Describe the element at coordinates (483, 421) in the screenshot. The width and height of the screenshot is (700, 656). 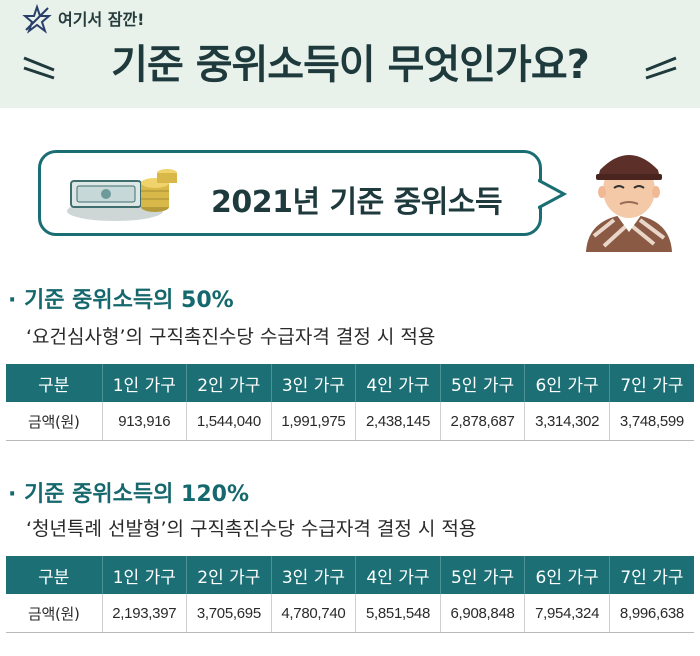
I see `table-cell: 2,878,687` at that location.